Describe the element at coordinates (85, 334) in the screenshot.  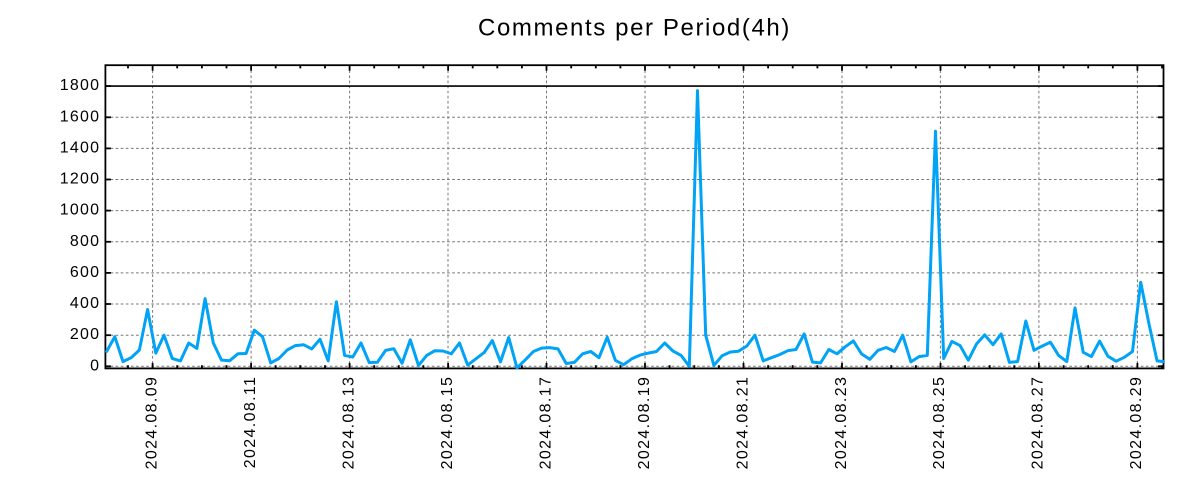
I see `svg-text: 200` at that location.